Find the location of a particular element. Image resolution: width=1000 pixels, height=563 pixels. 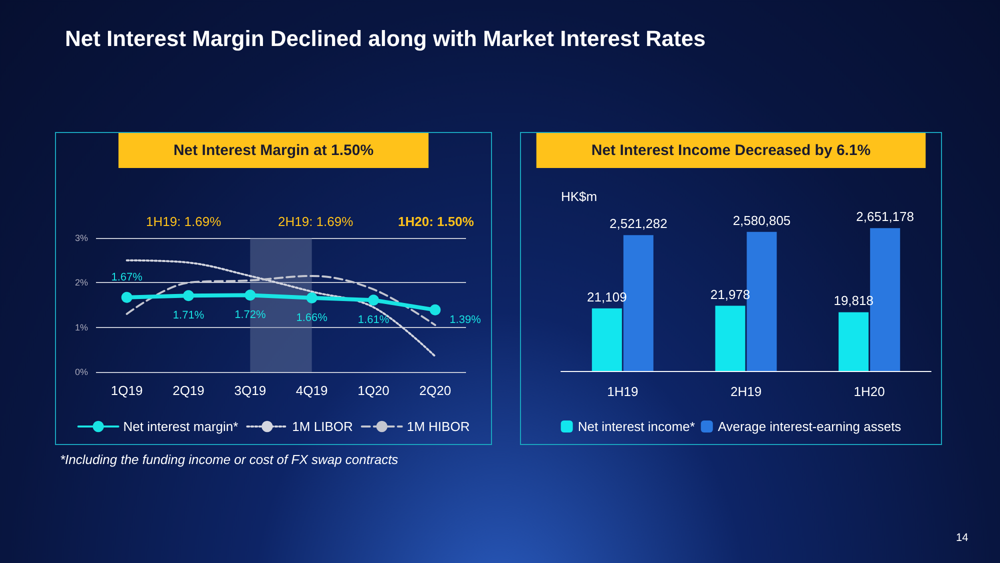

legend-label: Net interest income* is located at coordinates (636, 426).